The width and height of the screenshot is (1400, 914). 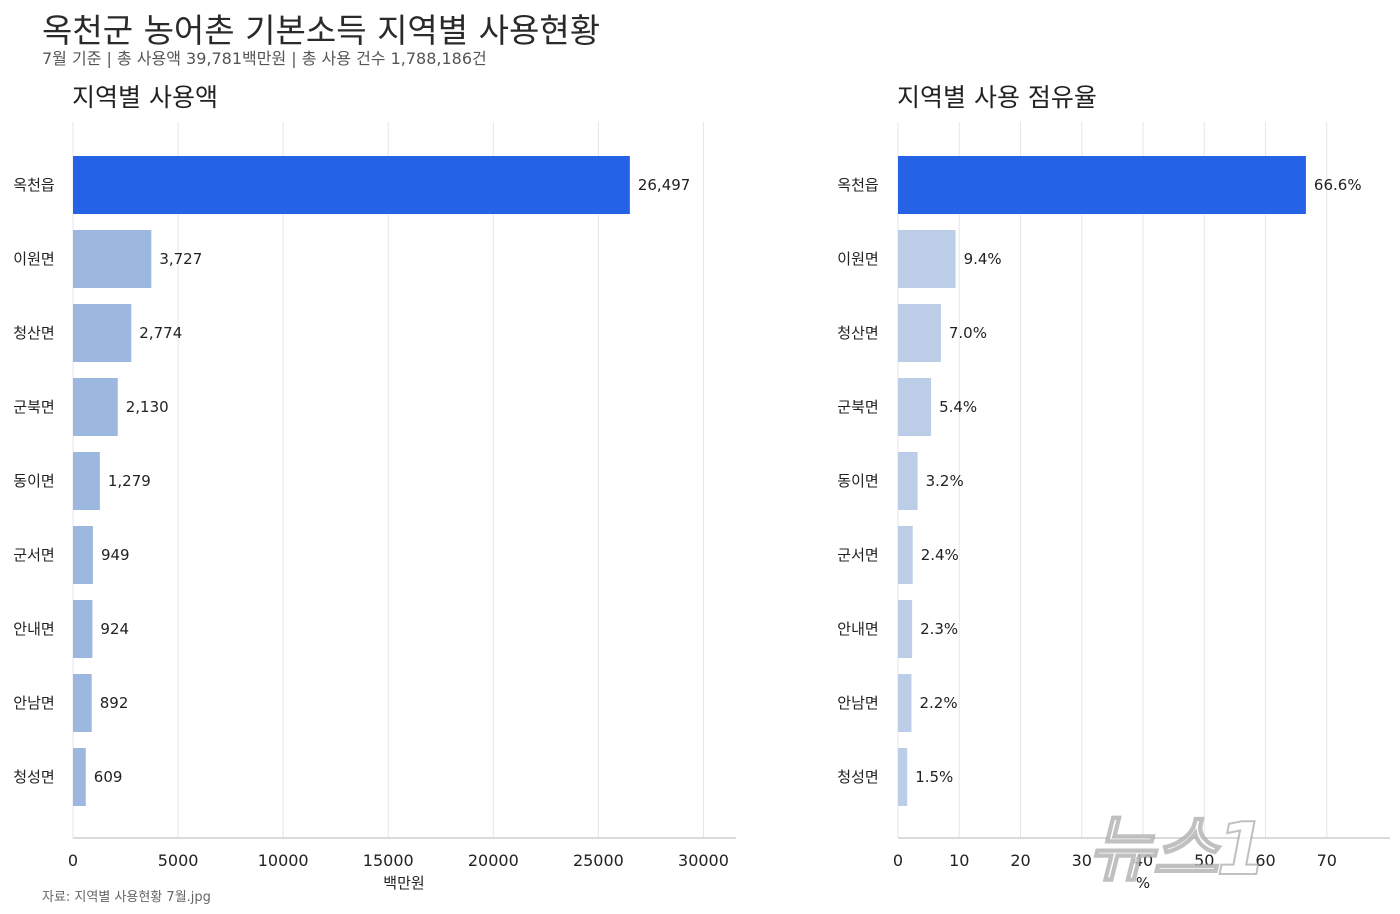 I want to click on value-label: 2.4%, so click(x=940, y=555).